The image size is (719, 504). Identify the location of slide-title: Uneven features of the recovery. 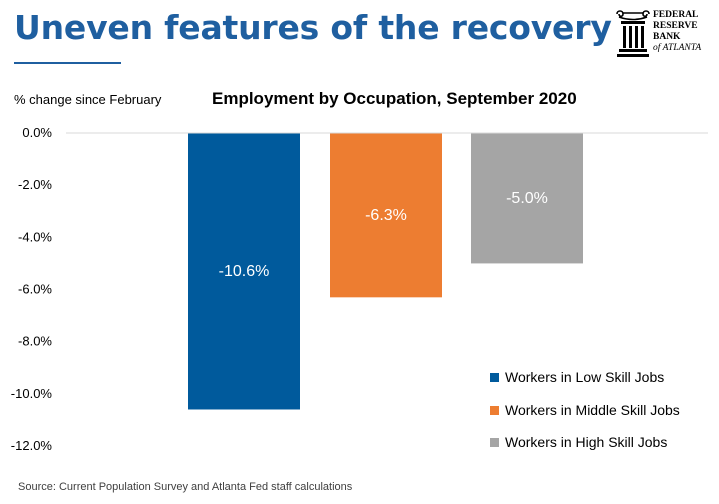
(313, 27).